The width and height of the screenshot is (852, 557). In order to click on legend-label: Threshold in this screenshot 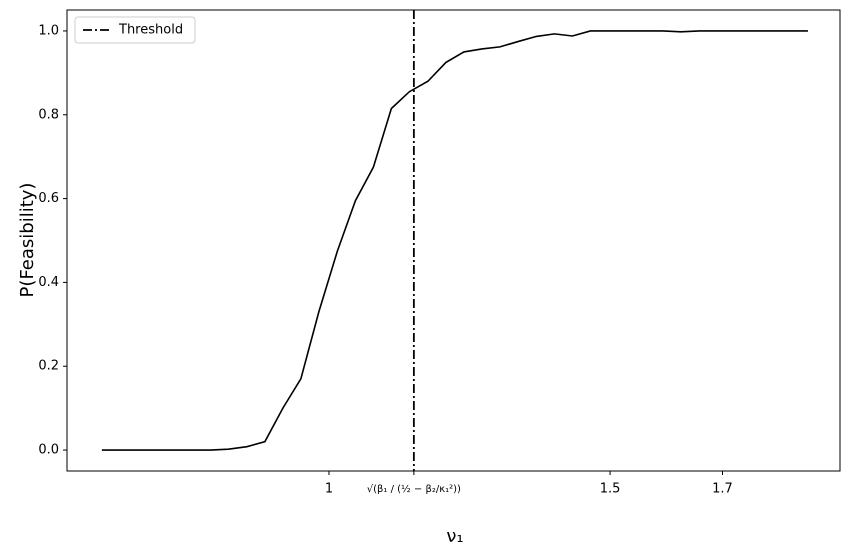, I will do `click(150, 30)`.